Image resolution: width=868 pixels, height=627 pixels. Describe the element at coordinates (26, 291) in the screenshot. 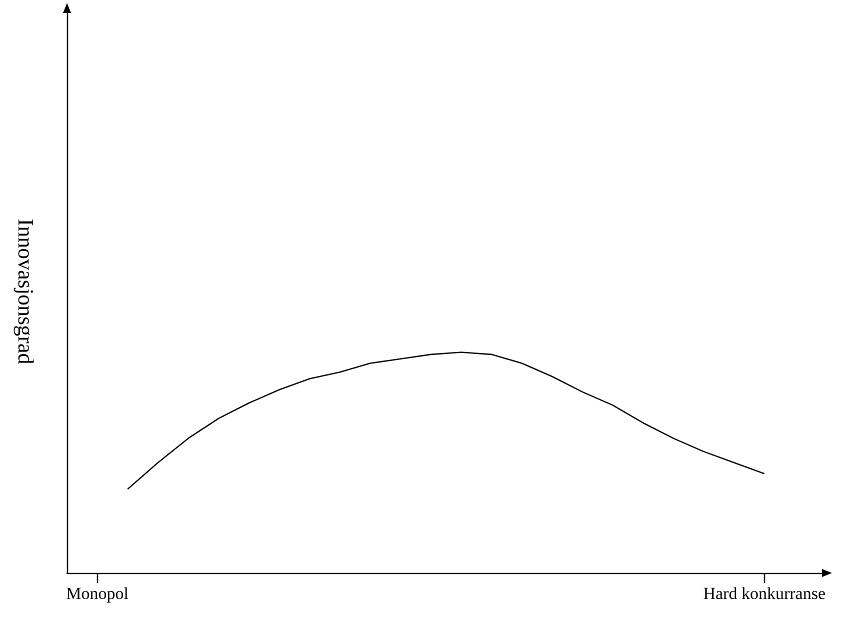

I see `y-axis-title: Innovasjonsgrad` at that location.